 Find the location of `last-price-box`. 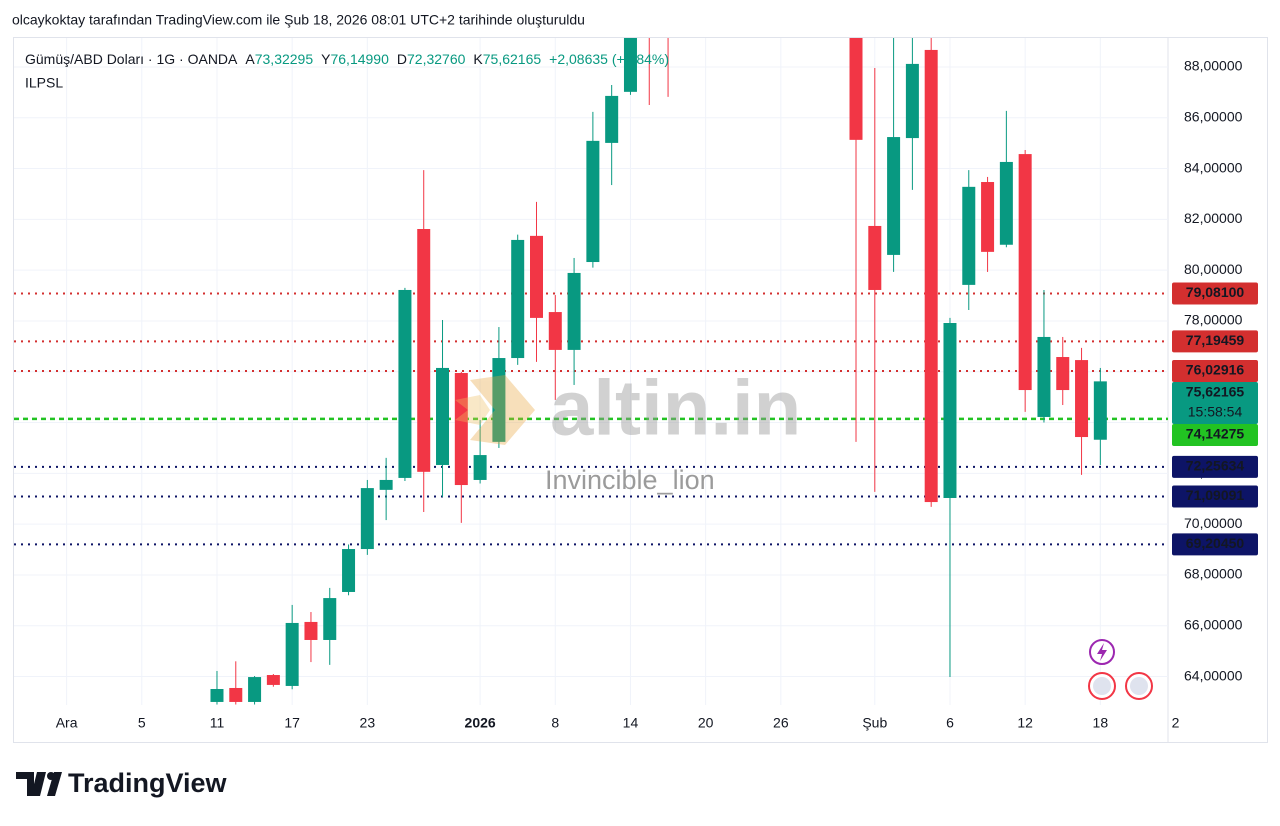

last-price-box is located at coordinates (1215, 403).